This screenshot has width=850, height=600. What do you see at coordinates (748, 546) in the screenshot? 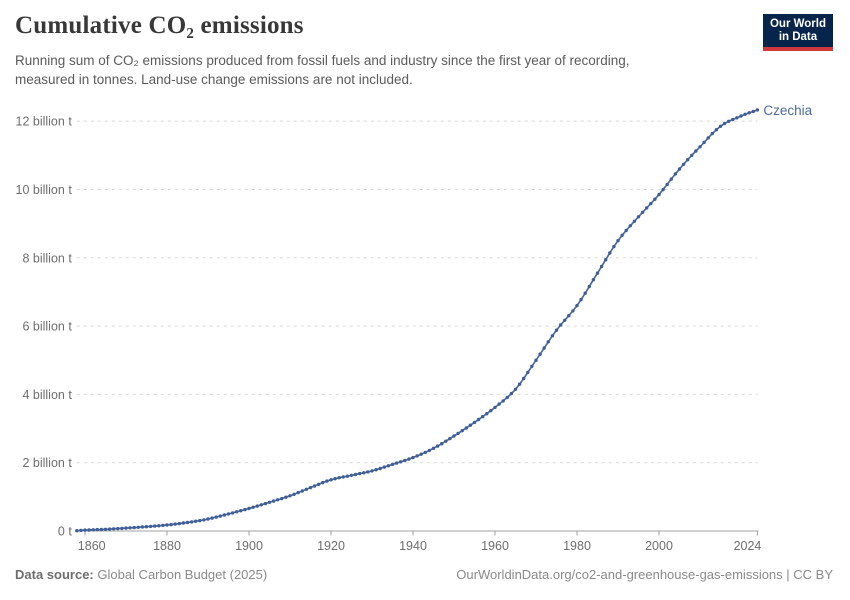
I see `x-tick-label: 2024` at bounding box center [748, 546].